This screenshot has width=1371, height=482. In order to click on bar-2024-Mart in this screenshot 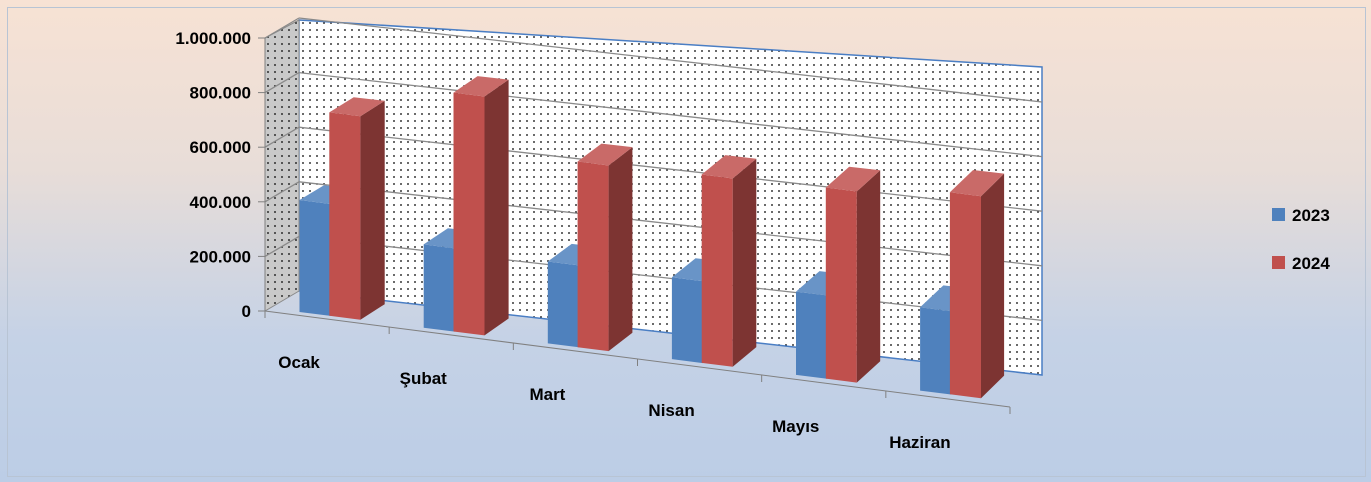, I will do `click(605, 247)`.